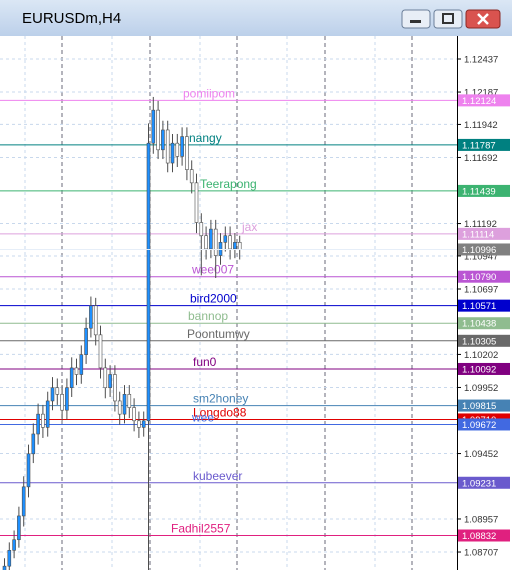 This screenshot has height=575, width=512. I want to click on window-buttons, so click(451, 19).